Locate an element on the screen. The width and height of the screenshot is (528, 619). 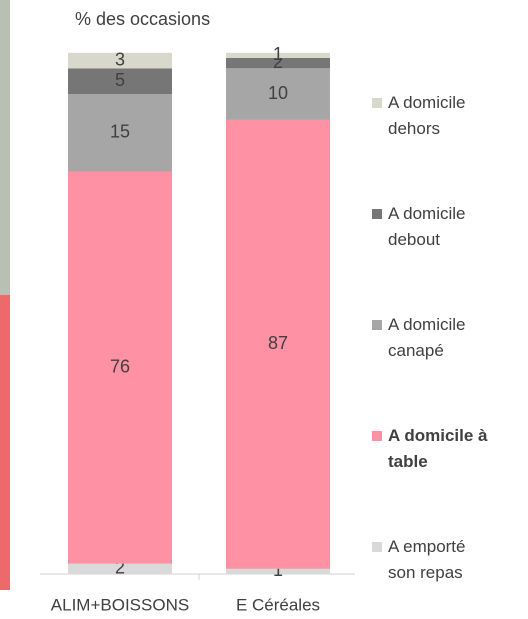
legend-item: A domicile canapé is located at coordinates (447, 338).